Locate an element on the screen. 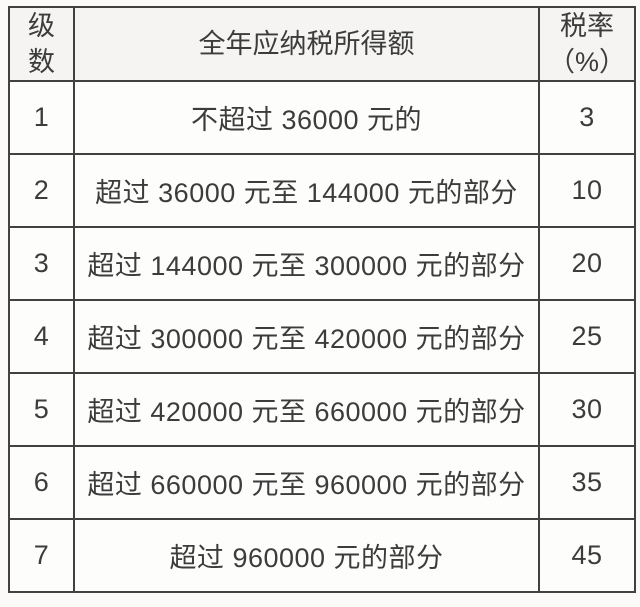  rate-cell: 10 is located at coordinates (587, 190).